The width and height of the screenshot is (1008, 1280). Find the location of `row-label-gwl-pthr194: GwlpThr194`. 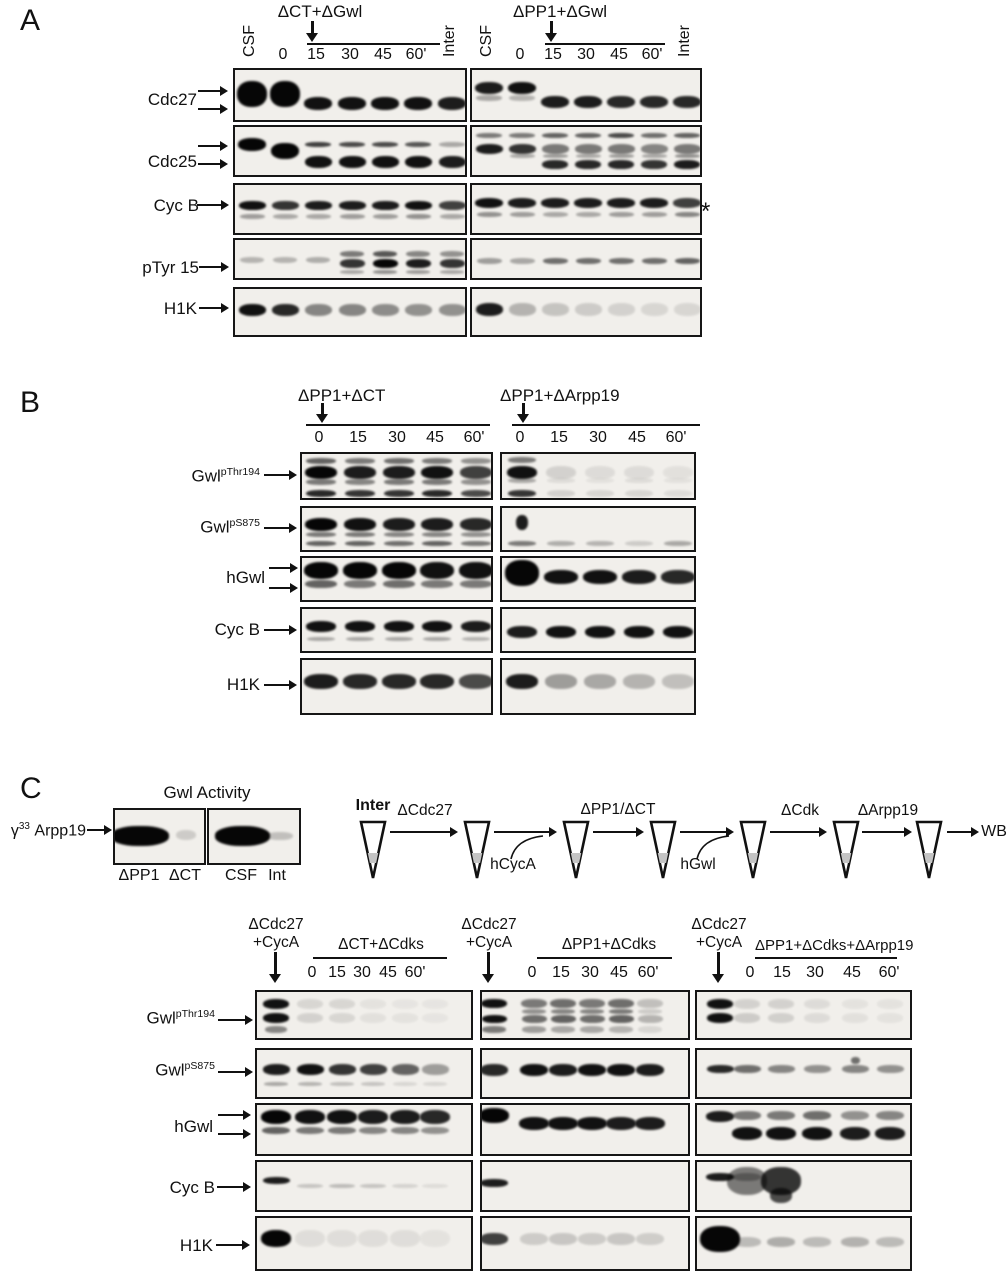

row-label-gwl-pthr194: GwlpThr194 is located at coordinates (225, 476).